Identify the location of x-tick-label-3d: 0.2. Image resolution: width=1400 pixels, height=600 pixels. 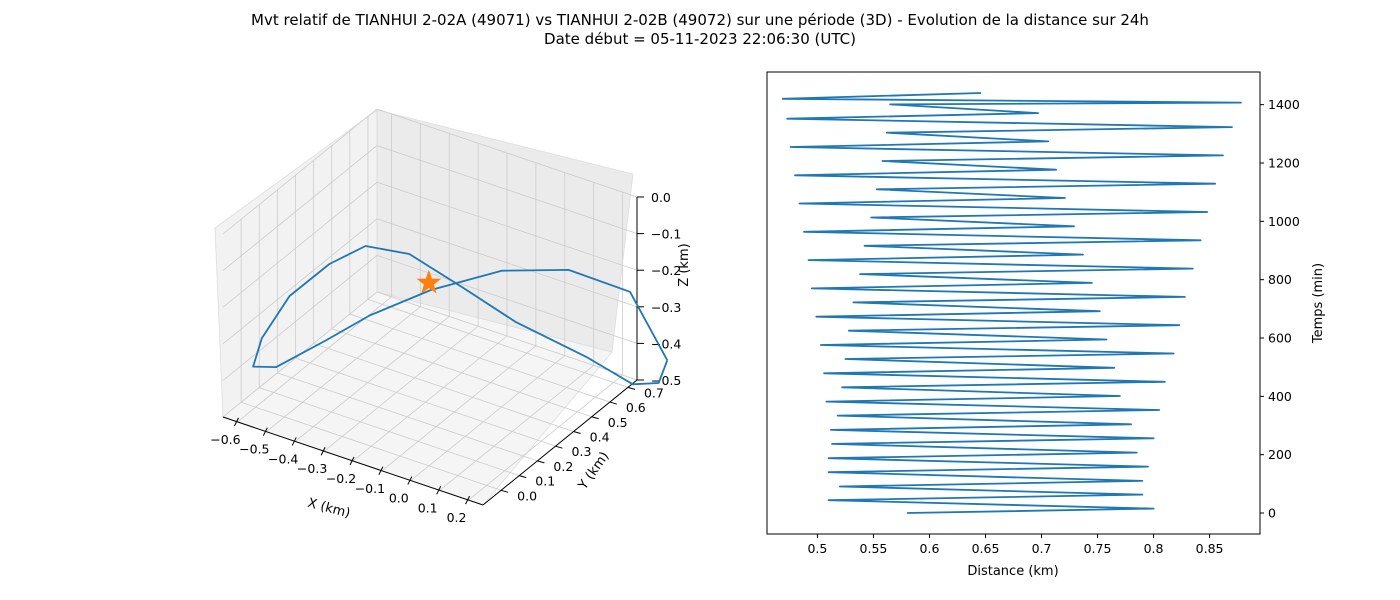
(457, 517).